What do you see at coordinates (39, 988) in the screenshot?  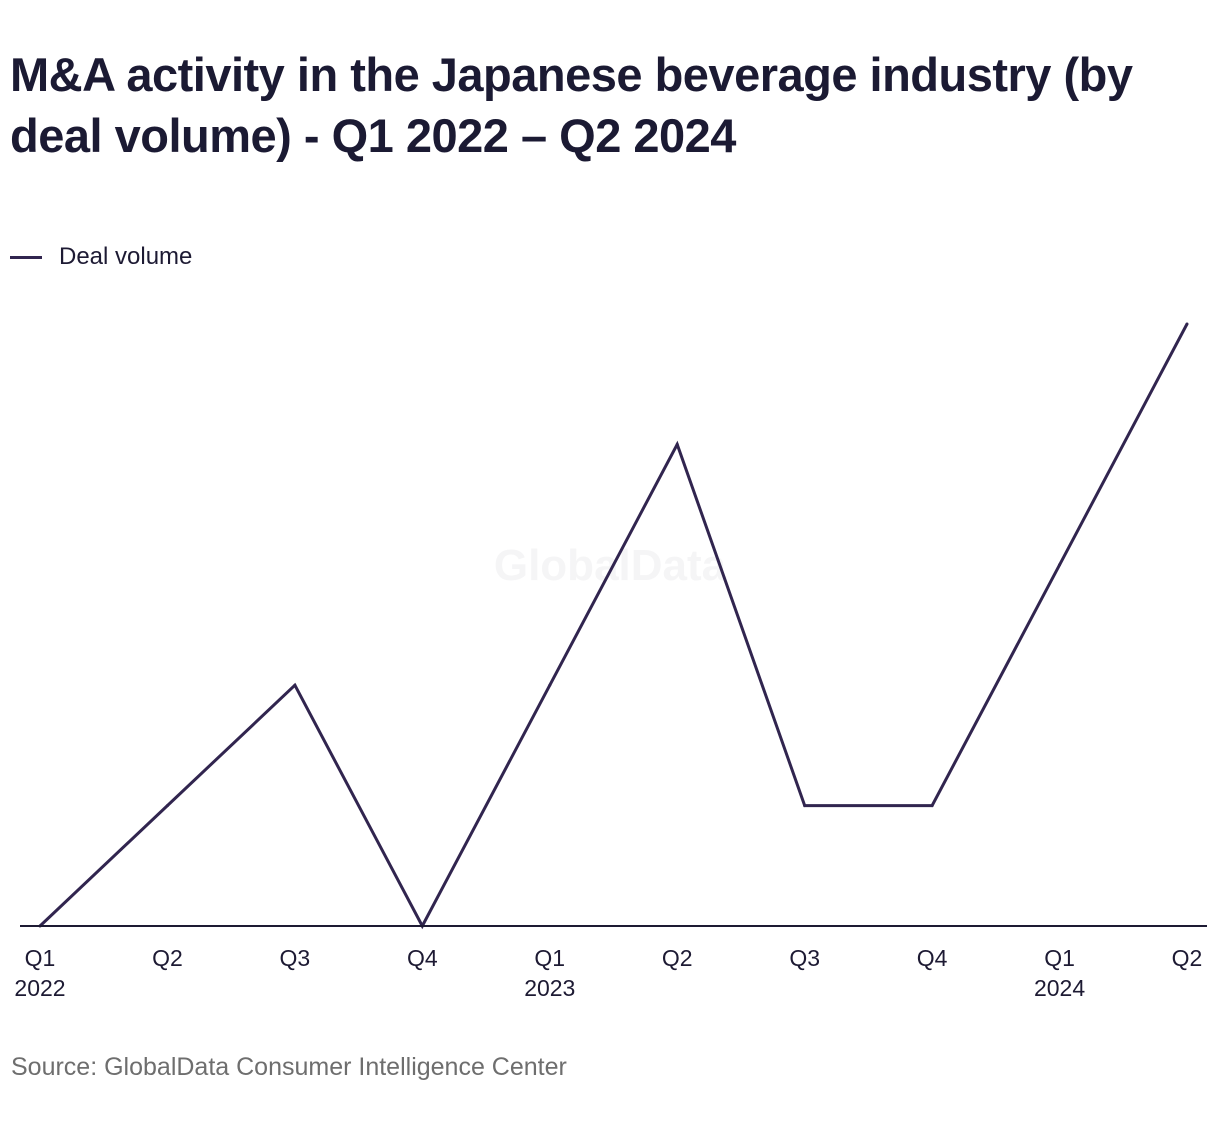 I see `x-tick-year-label: 2022` at bounding box center [39, 988].